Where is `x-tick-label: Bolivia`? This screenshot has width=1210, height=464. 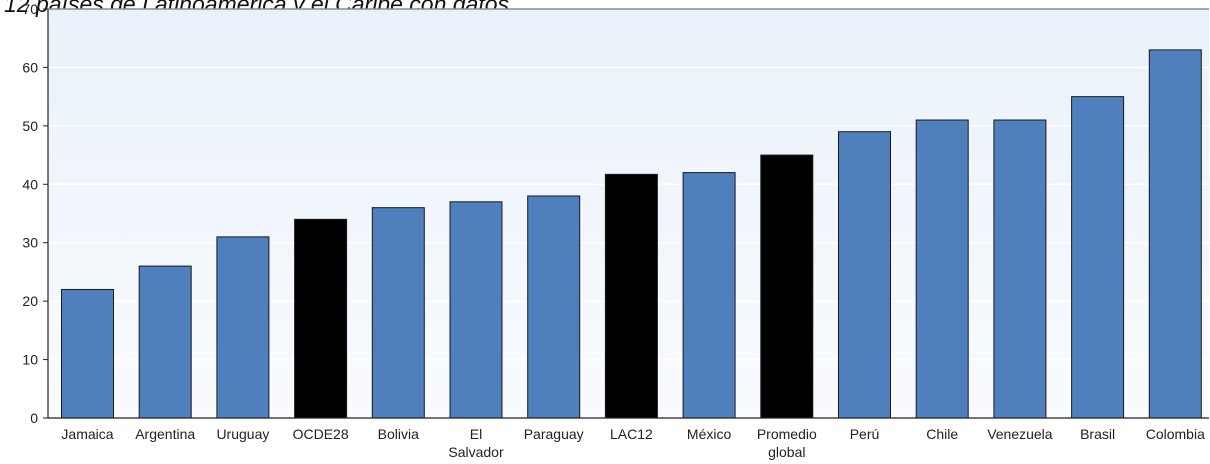 x-tick-label: Bolivia is located at coordinates (398, 434).